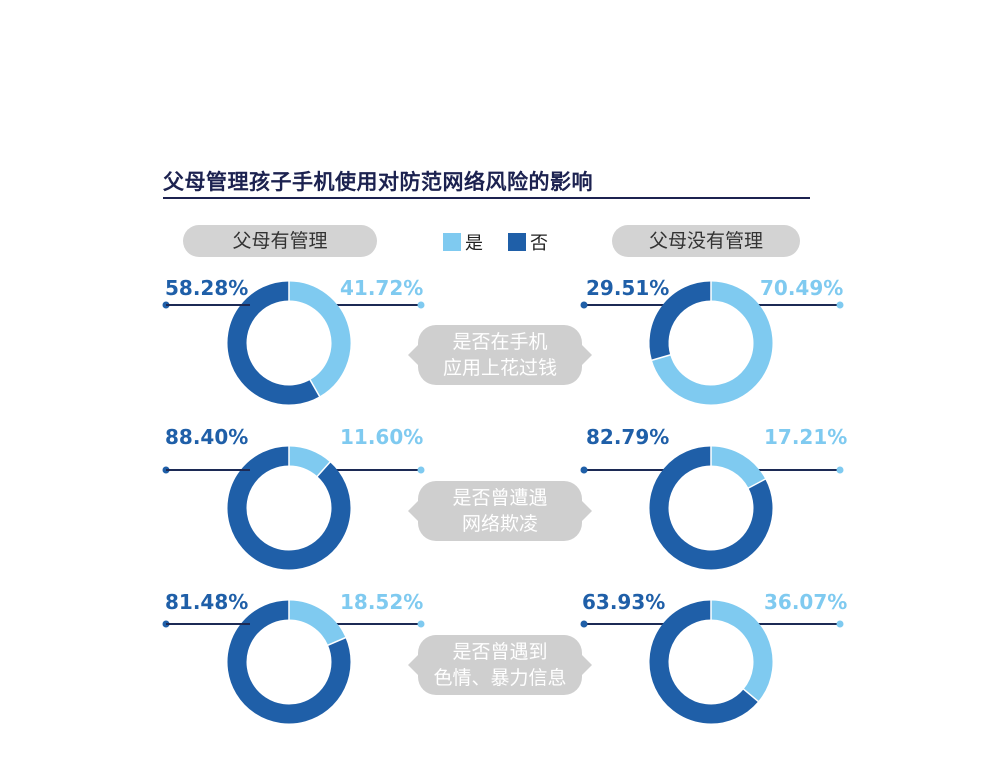  Describe the element at coordinates (317, 623) in the screenshot. I see `donut-slice-yes-r2-left` at that location.